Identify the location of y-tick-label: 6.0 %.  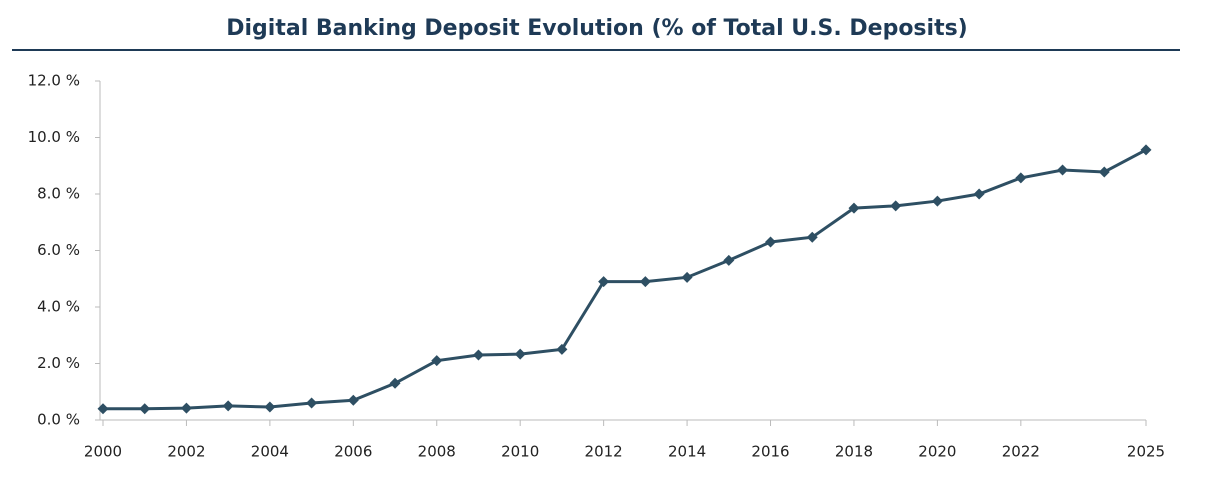
(58, 250).